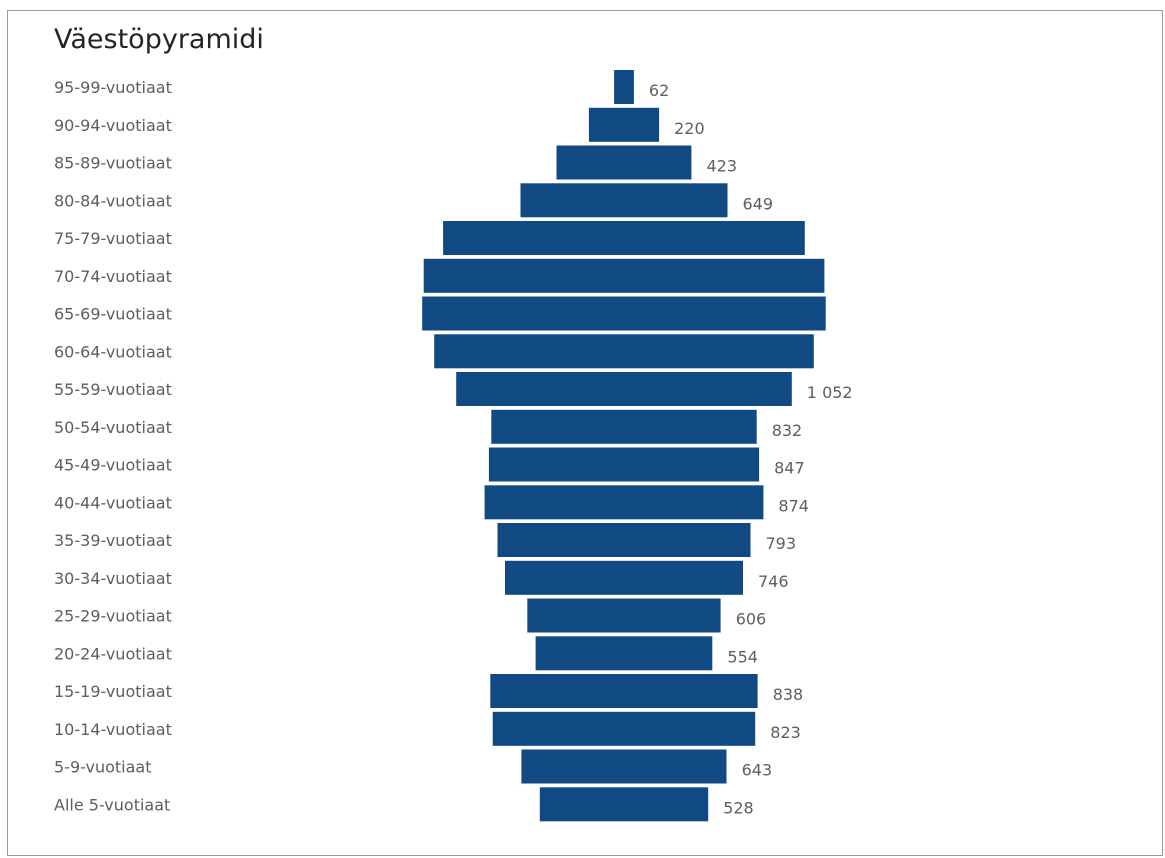 The image size is (1165, 858). I want to click on category-label: 65-69-vuotiaat, so click(113, 314).